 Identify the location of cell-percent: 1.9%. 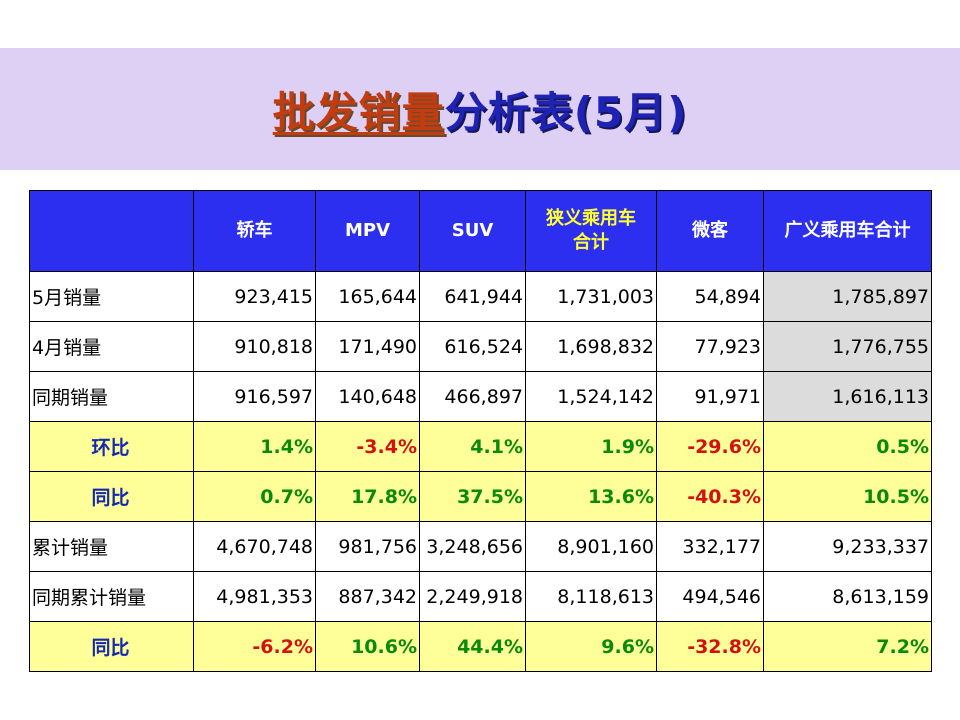
(591, 446).